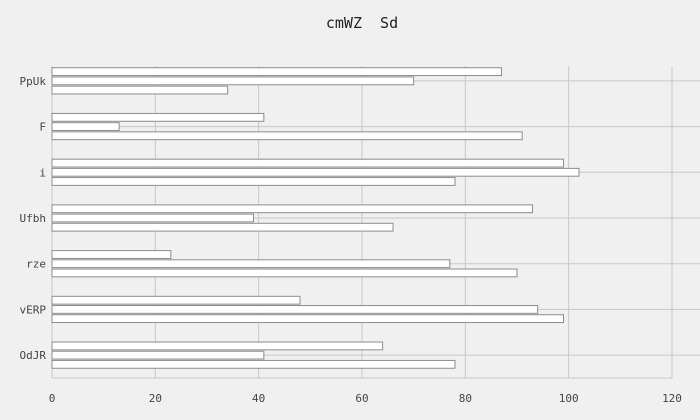 The image size is (700, 420). Describe the element at coordinates (155, 398) in the screenshot. I see `x-tick-label-20: 20` at that location.